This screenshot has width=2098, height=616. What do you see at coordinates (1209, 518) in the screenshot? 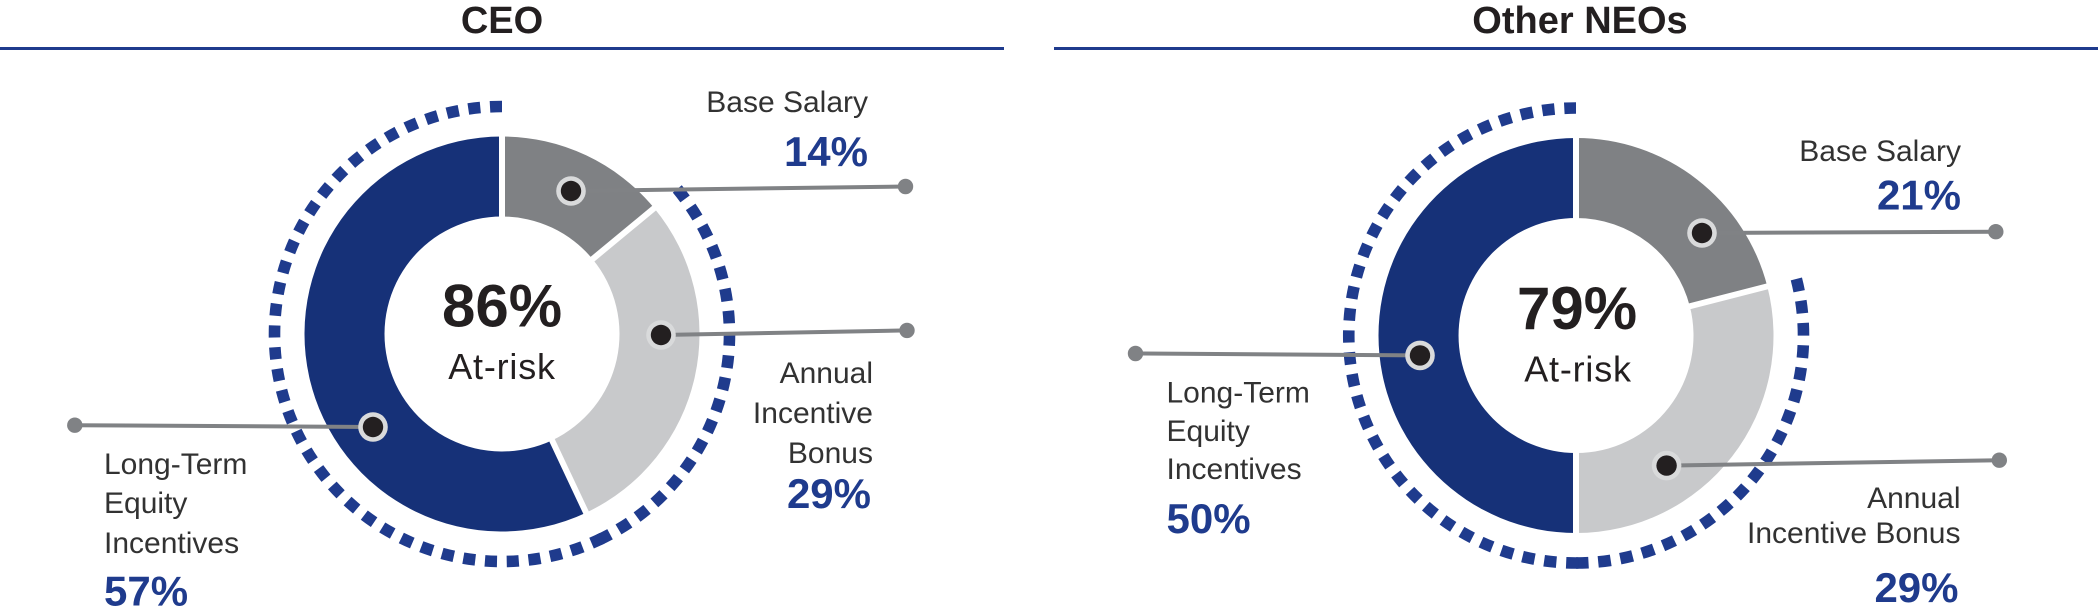
I see `svg-text: 50%` at bounding box center [1209, 518].